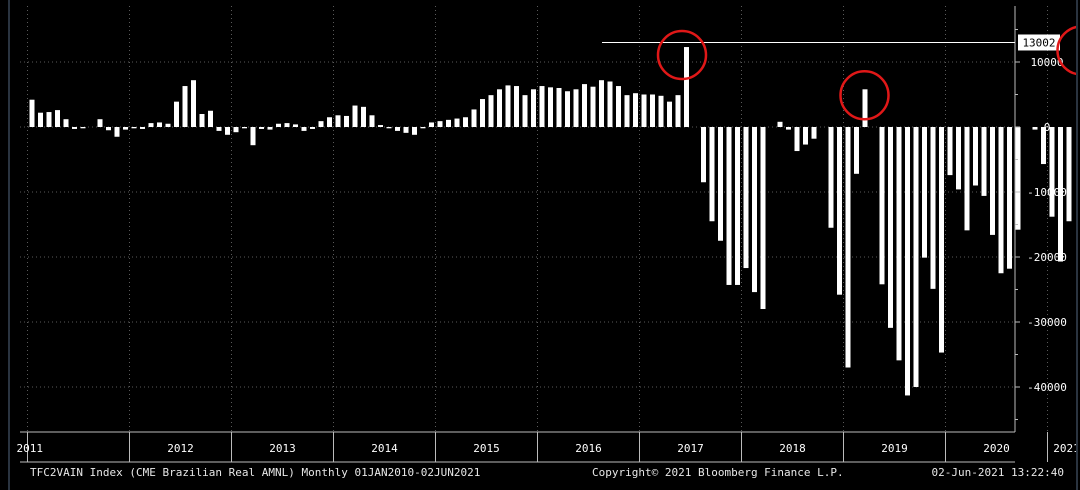 This screenshot has width=1080, height=490. What do you see at coordinates (282, 448) in the screenshot?
I see `x-year-label: 2013` at bounding box center [282, 448].